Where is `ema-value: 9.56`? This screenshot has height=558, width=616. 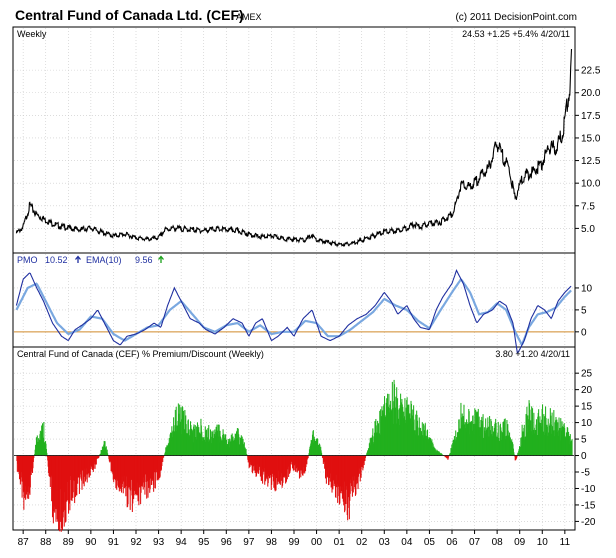
ema-value: 9.56 is located at coordinates (144, 260).